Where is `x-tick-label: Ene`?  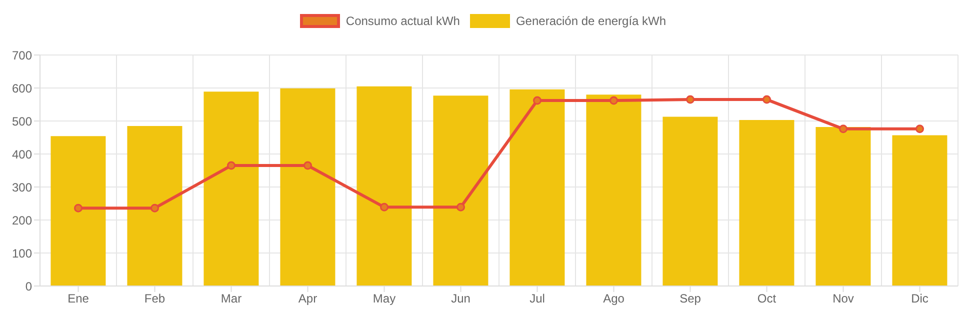 x-tick-label: Ene is located at coordinates (79, 299).